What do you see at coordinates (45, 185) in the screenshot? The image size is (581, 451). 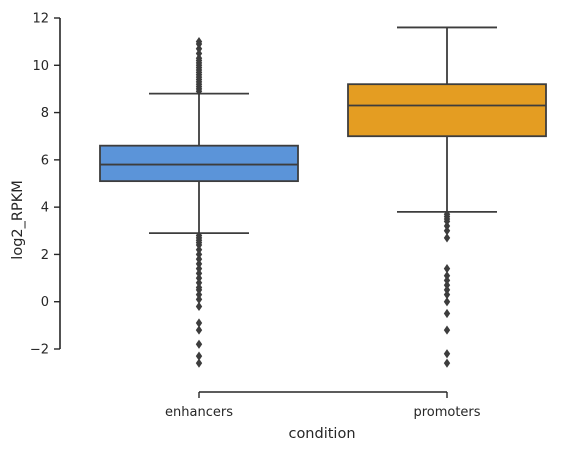 I see `y-axis: −2 0 2 4 6 8 10 12` at bounding box center [45, 185].